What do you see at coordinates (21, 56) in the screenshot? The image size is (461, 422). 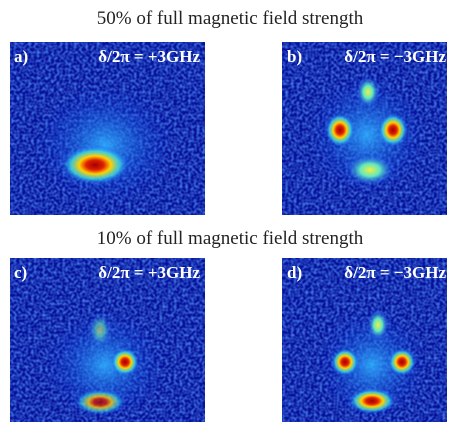 I see `panel-label: a)` at bounding box center [21, 56].